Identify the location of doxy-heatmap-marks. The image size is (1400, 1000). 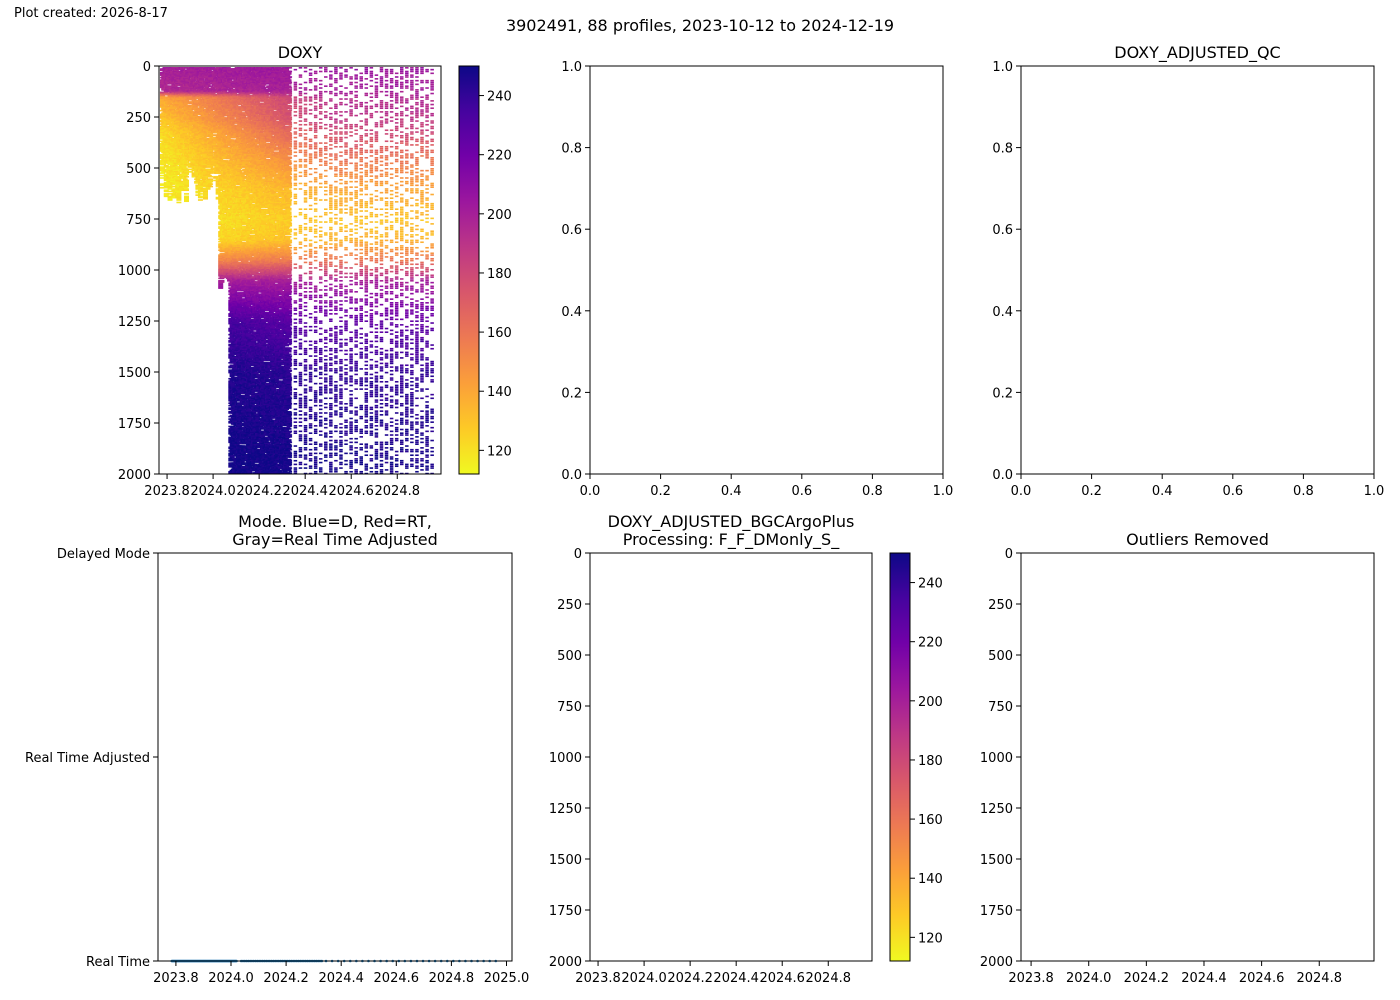
(297, 271).